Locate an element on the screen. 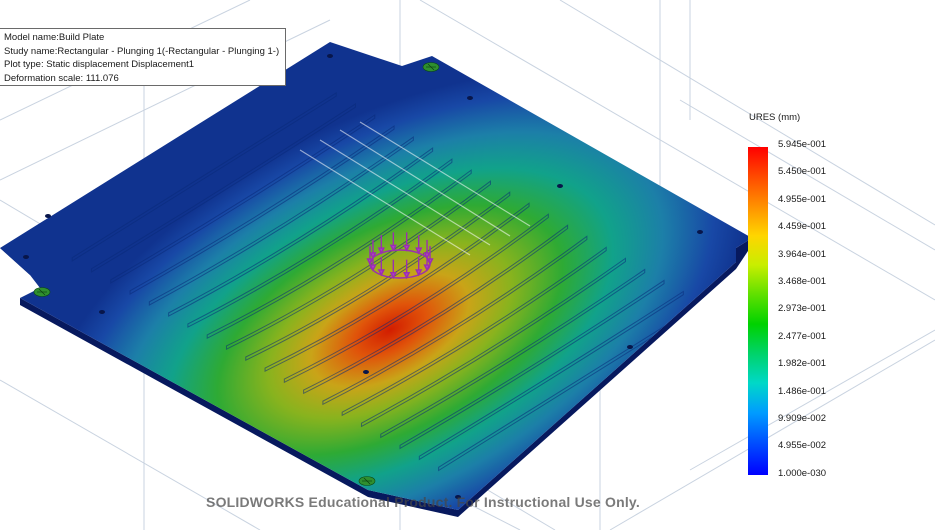  legend-tick: 3.468e-001 is located at coordinates (802, 281).